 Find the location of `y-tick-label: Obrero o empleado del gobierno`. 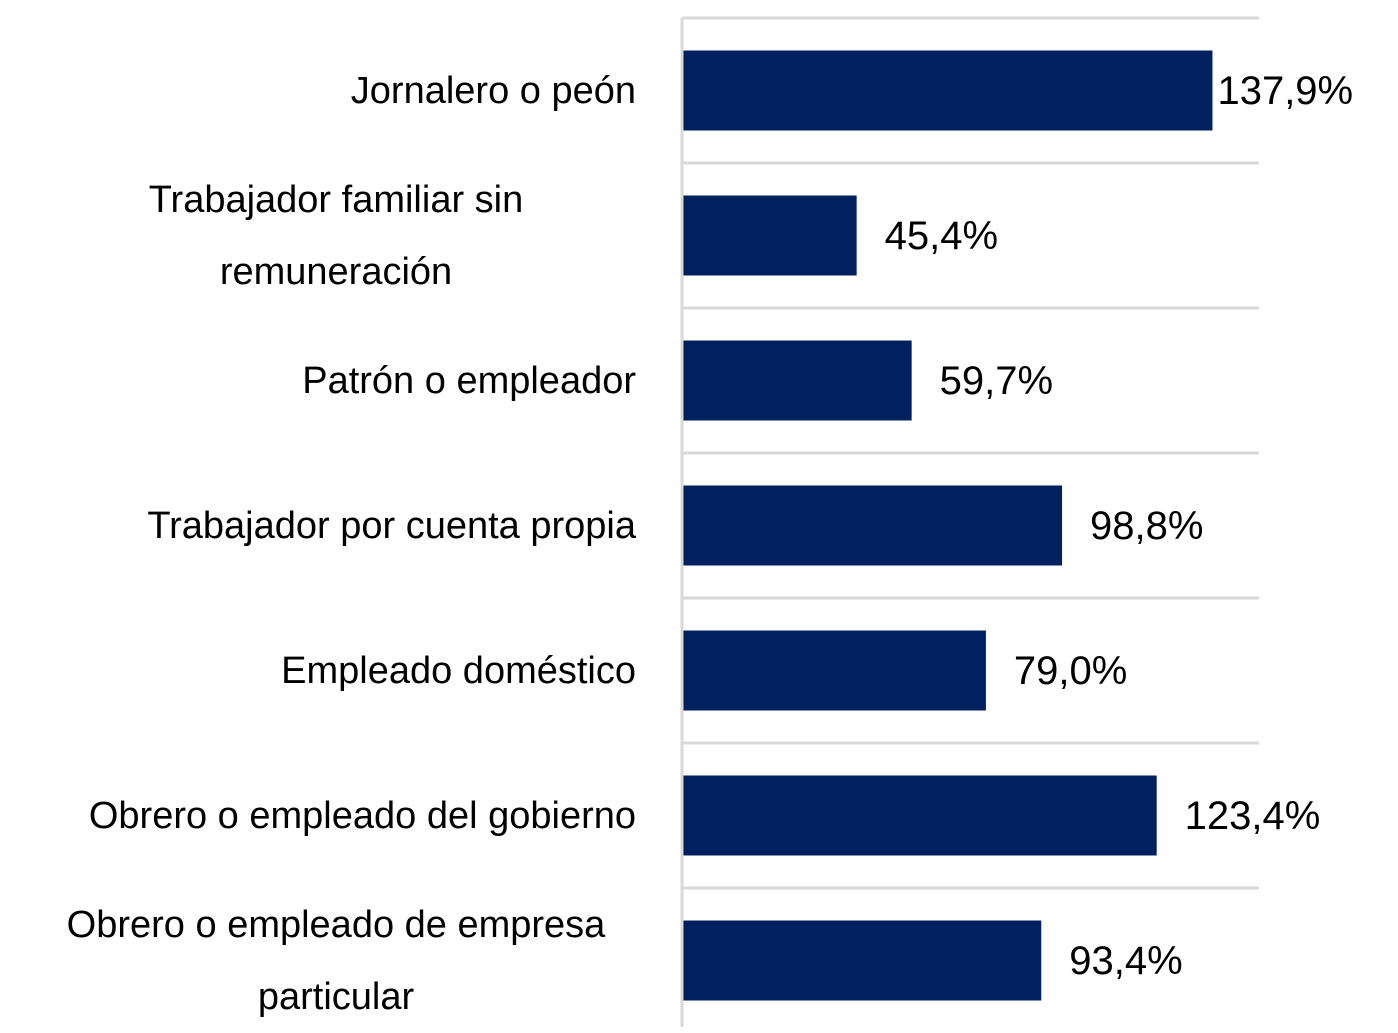

y-tick-label: Obrero o empleado del gobierno is located at coordinates (362, 815).